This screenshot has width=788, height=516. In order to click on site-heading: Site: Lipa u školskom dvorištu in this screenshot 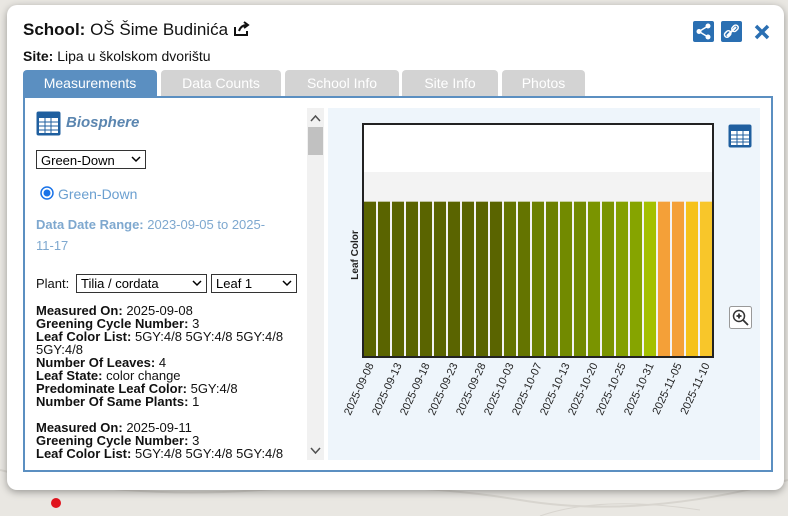, I will do `click(117, 56)`.